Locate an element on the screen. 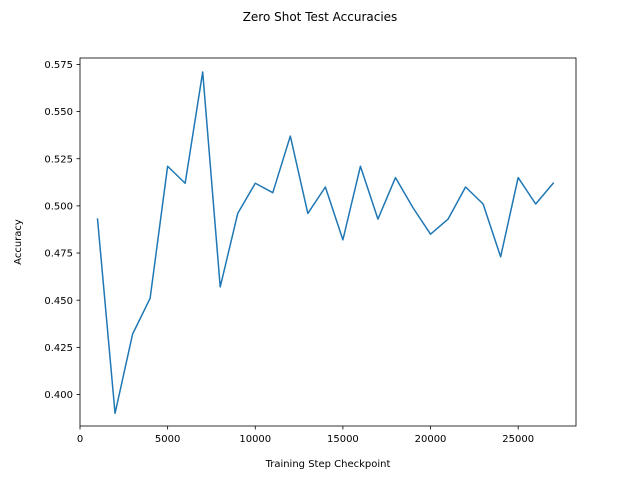  x-axis: 0 5000 10000 15000 20000 25000 is located at coordinates (305, 435).